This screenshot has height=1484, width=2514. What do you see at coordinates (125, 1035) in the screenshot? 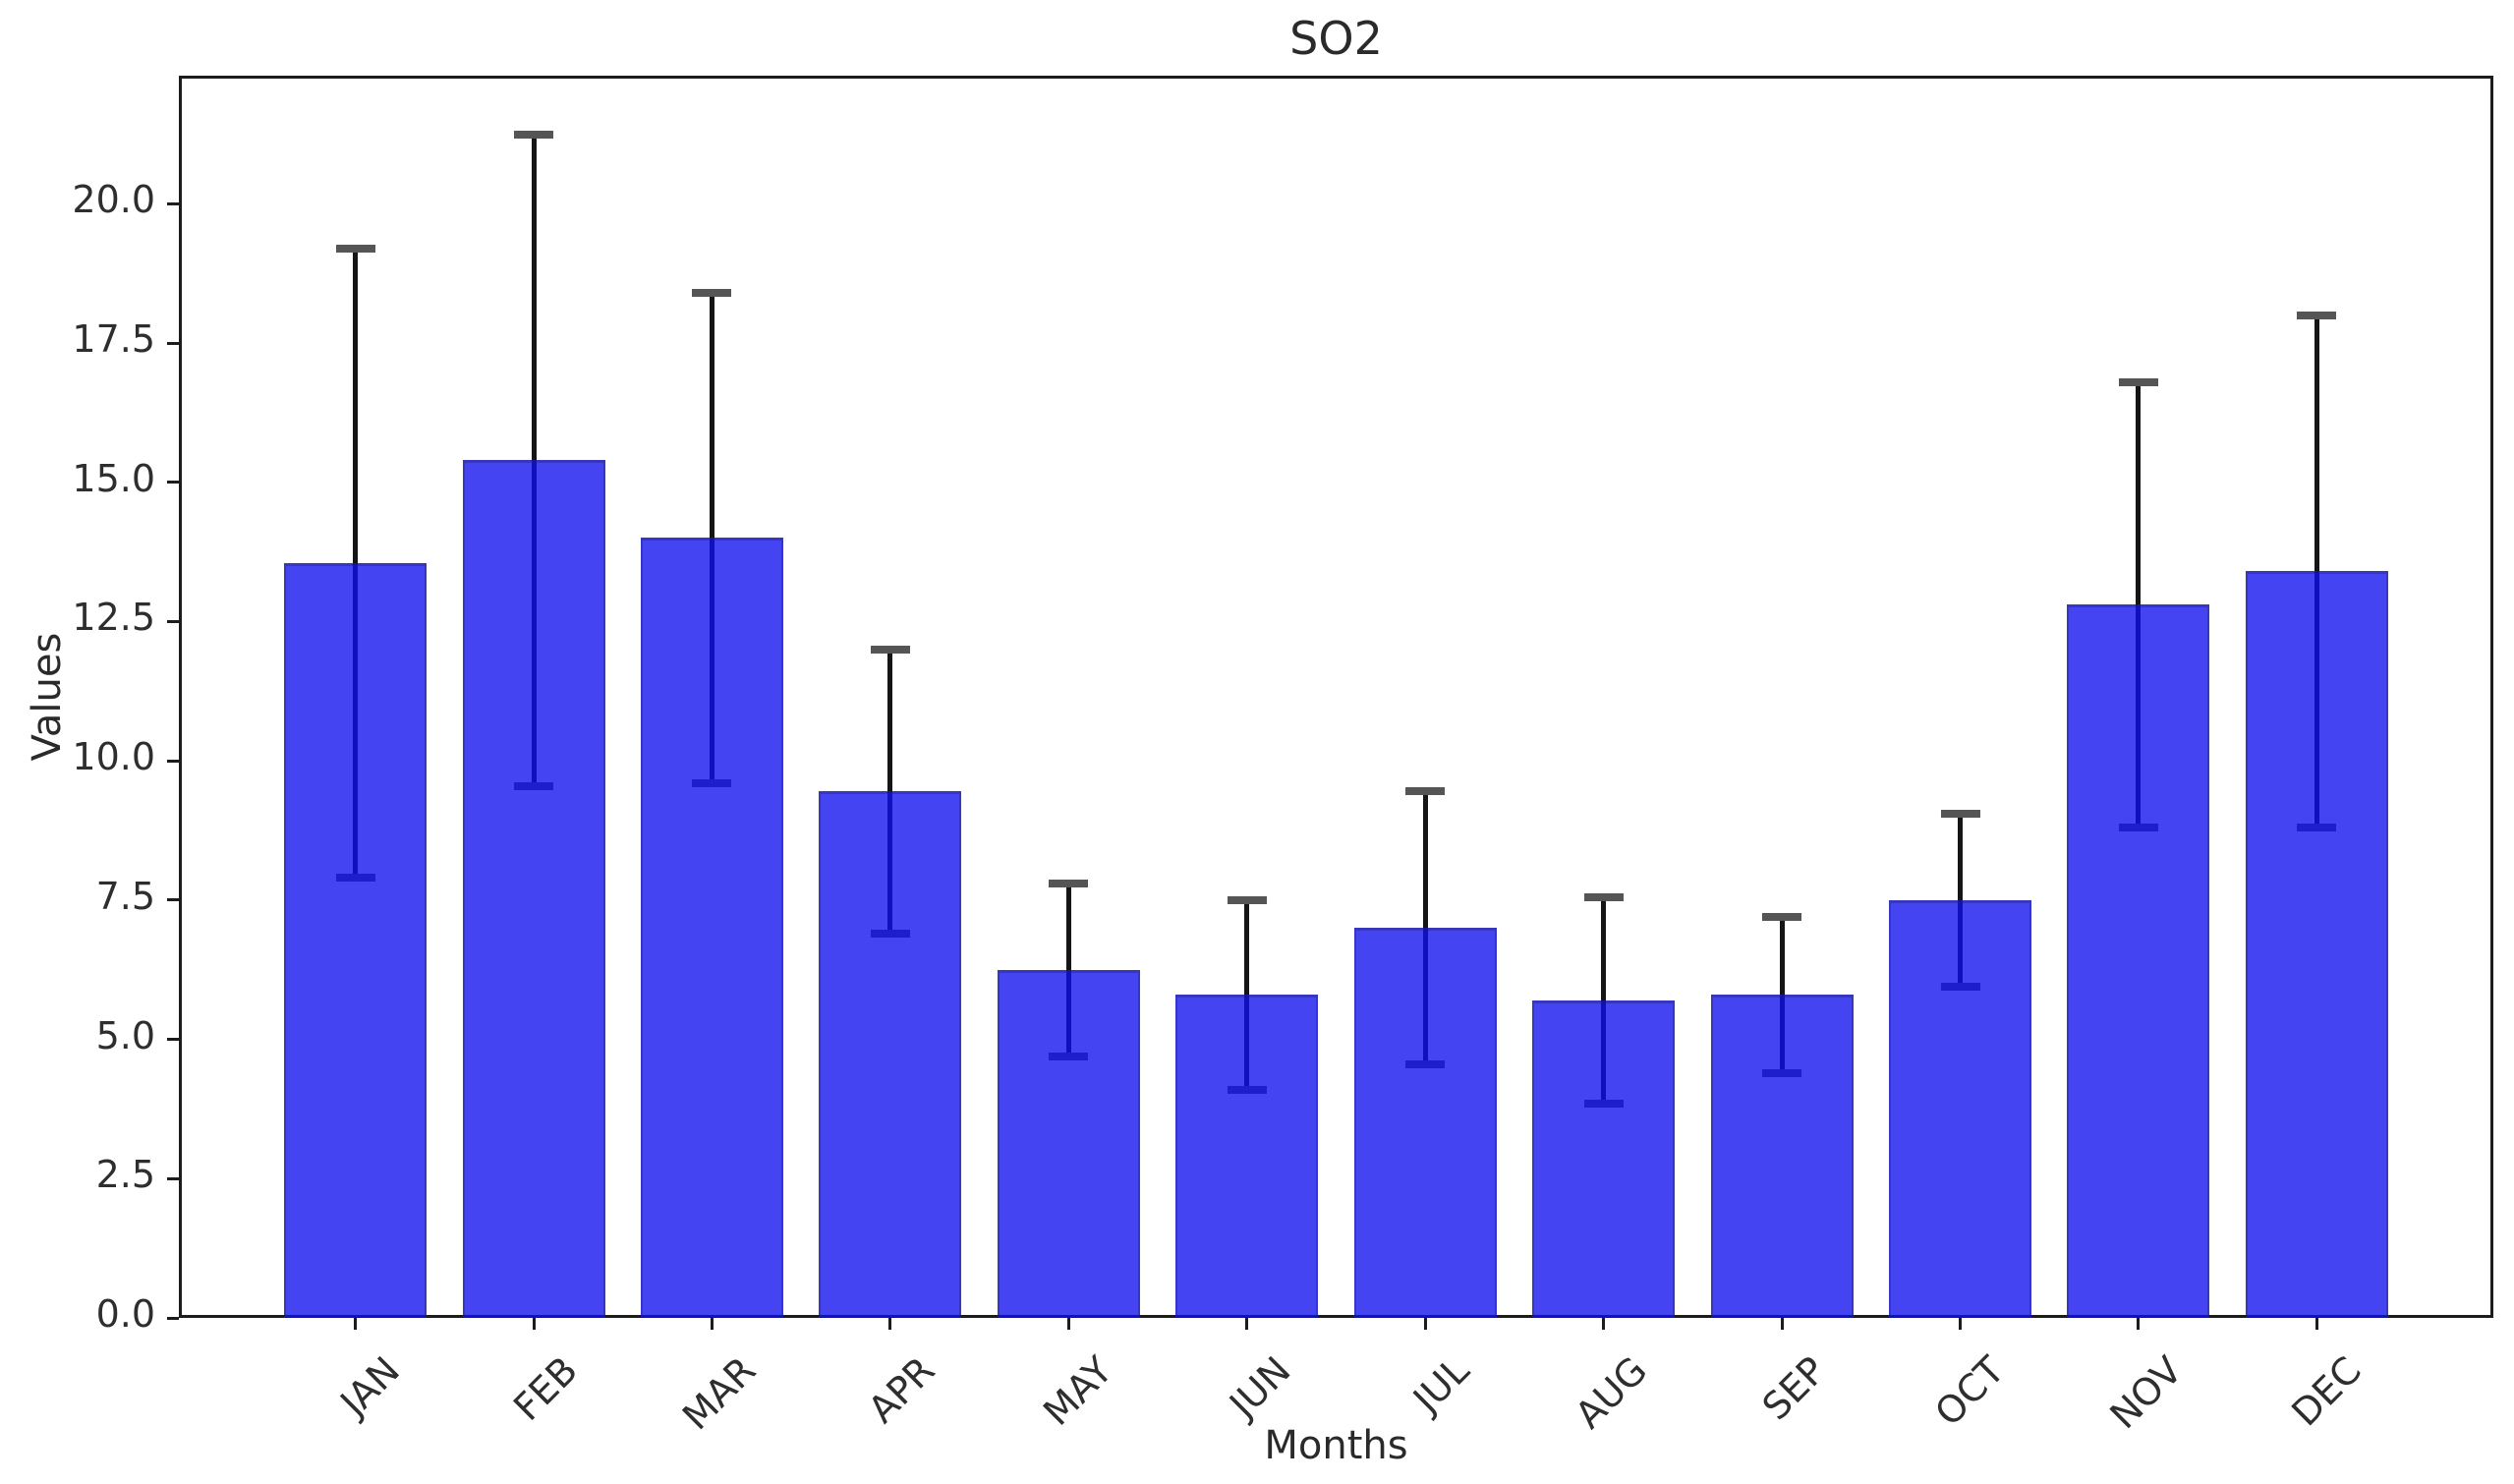
I see `y-tick-label: 5.0` at bounding box center [125, 1035].